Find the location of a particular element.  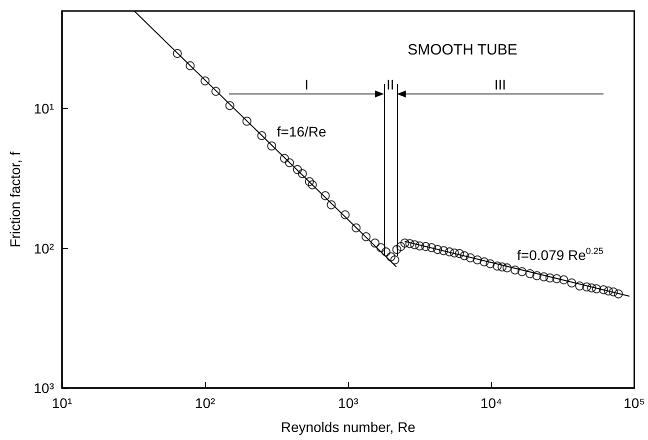

y-tick-label: 10² is located at coordinates (44, 248).